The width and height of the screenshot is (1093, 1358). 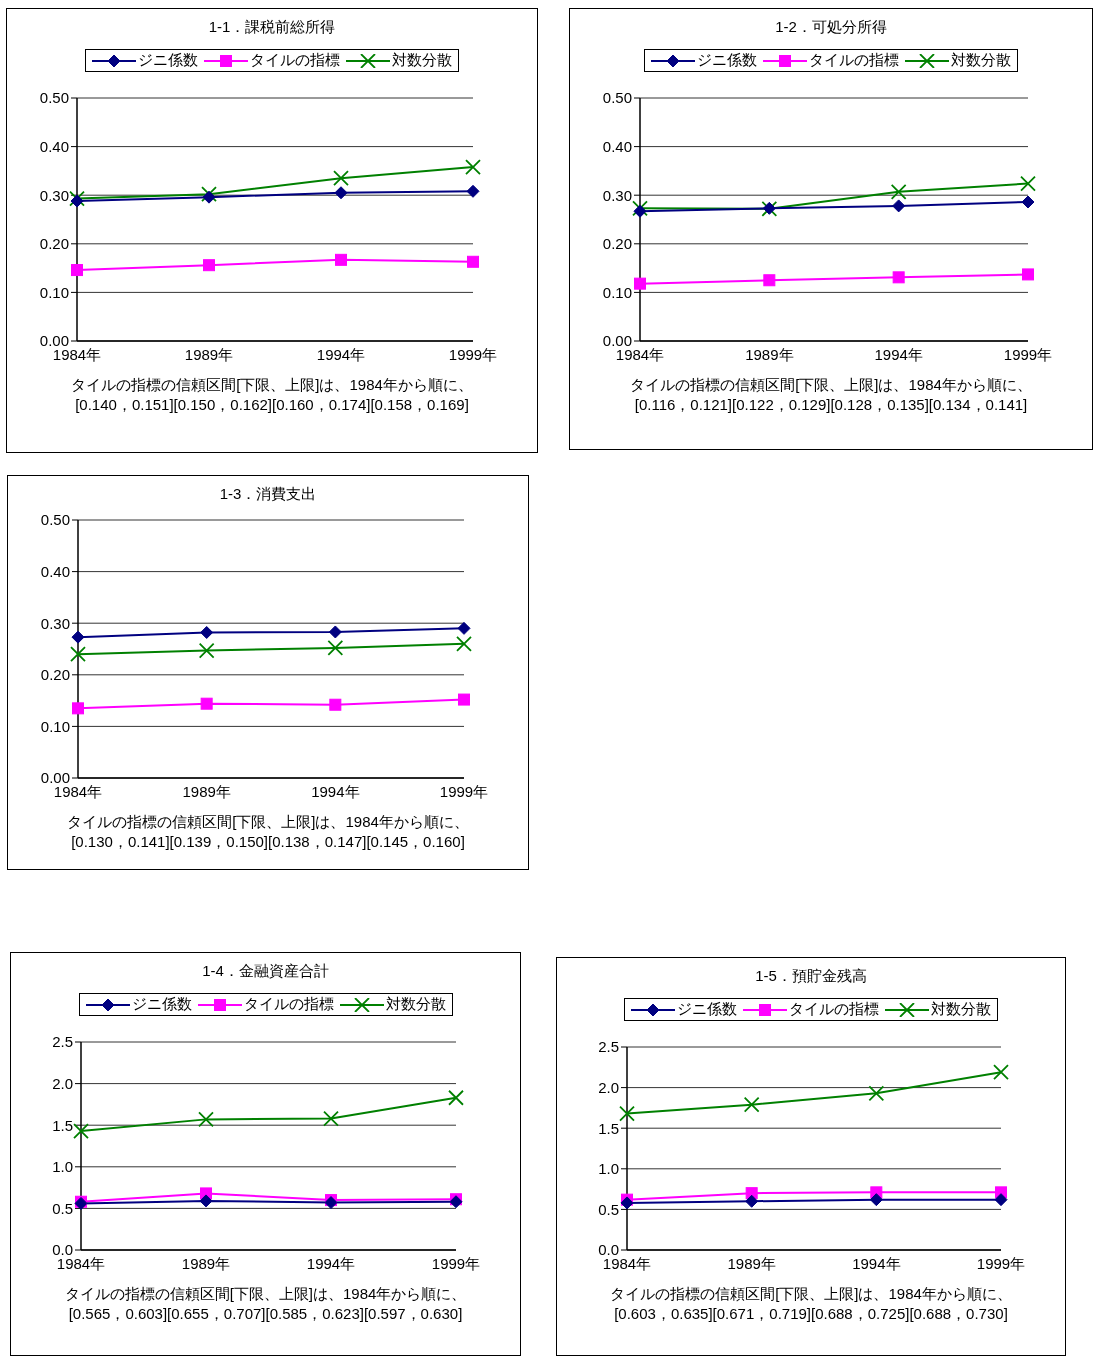 I want to click on text: [0.603，0.635][0.671，0.719][0.688，0.725][0.688，0.730], so click(x=811, y=1314).